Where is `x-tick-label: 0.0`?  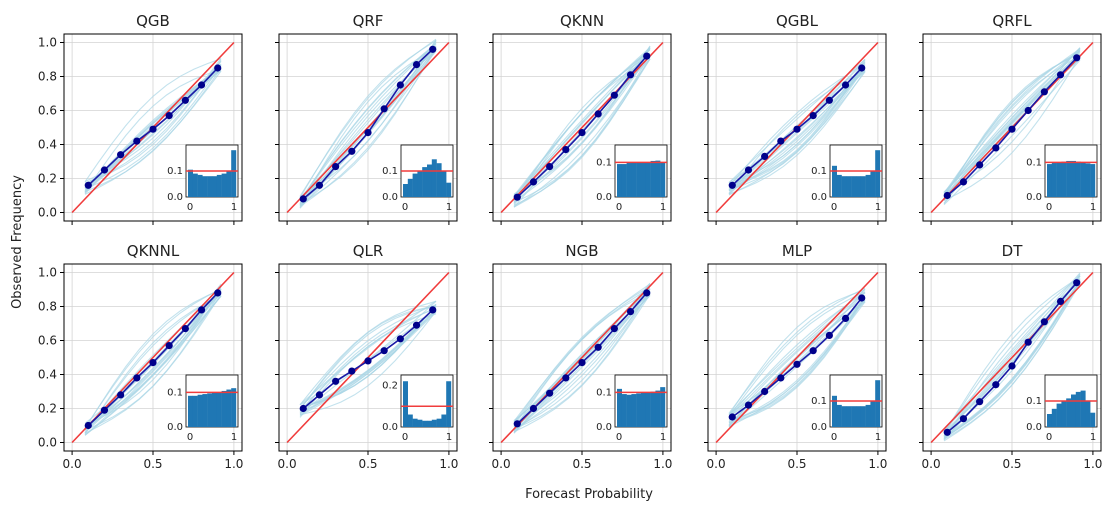
x-tick-label: 0.0 is located at coordinates (716, 464).